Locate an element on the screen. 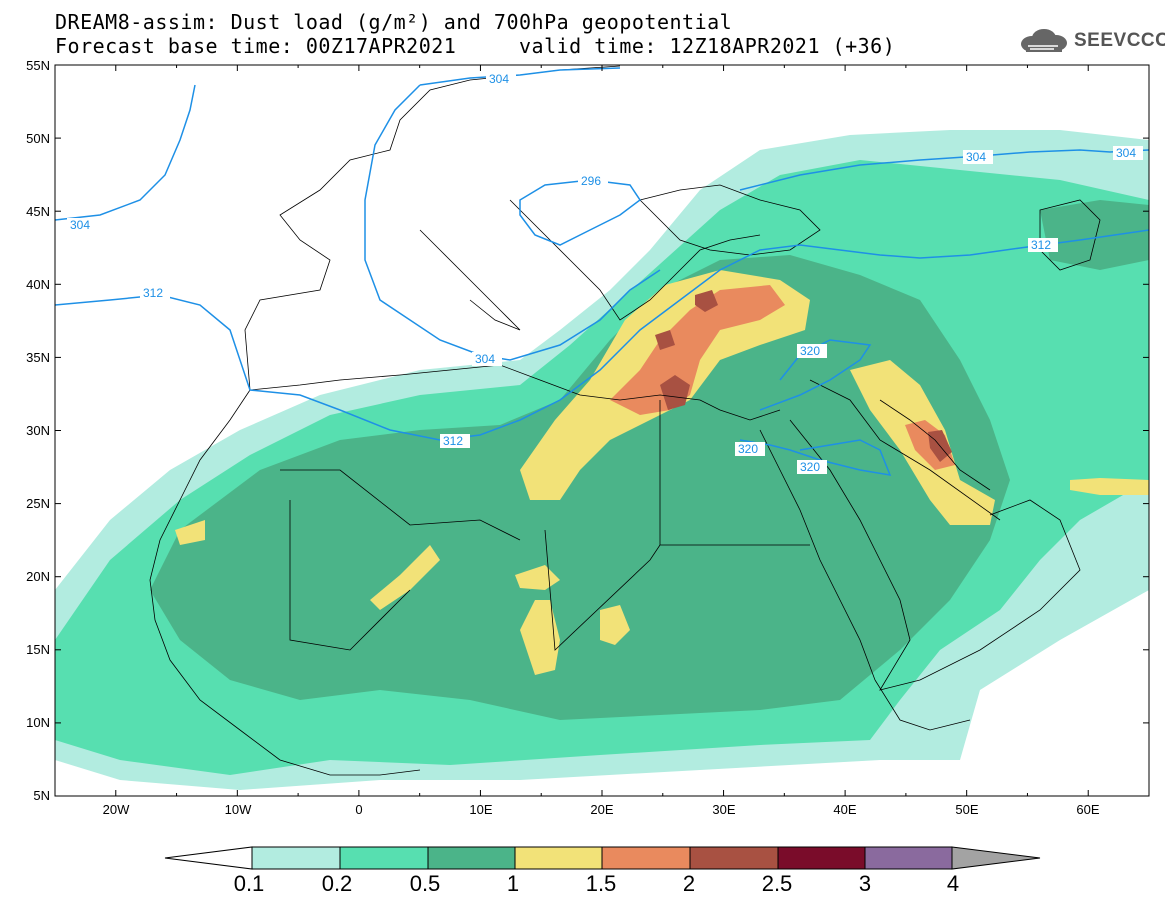 Image resolution: width=1165 pixels, height=907 pixels. lon-label: 30E is located at coordinates (723, 809).